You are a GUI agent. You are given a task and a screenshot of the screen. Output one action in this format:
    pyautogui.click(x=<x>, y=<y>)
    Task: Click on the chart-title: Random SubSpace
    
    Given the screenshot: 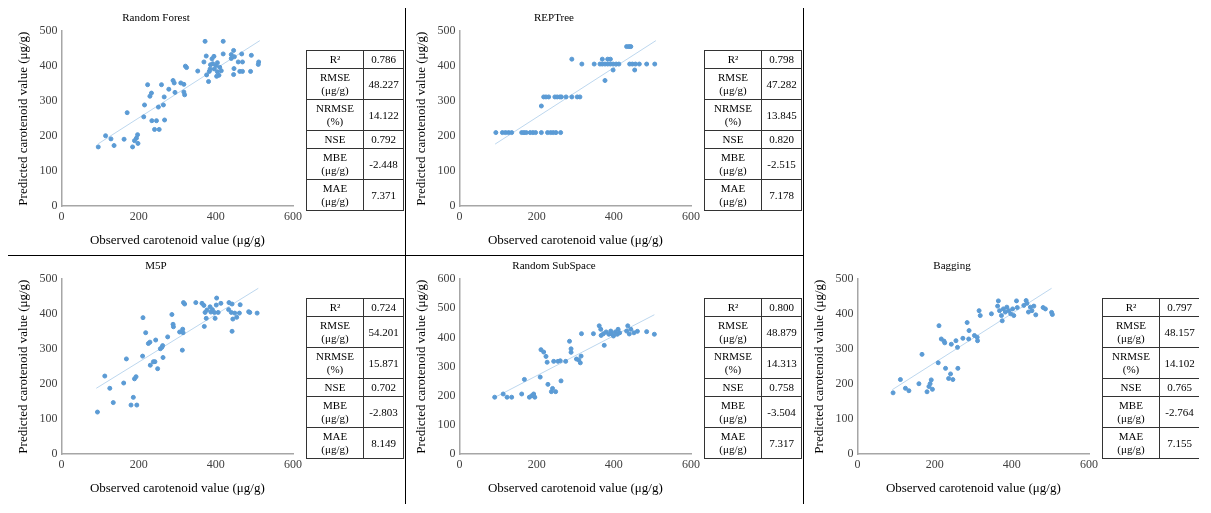 What is the action you would take?
    pyautogui.click(x=554, y=265)
    